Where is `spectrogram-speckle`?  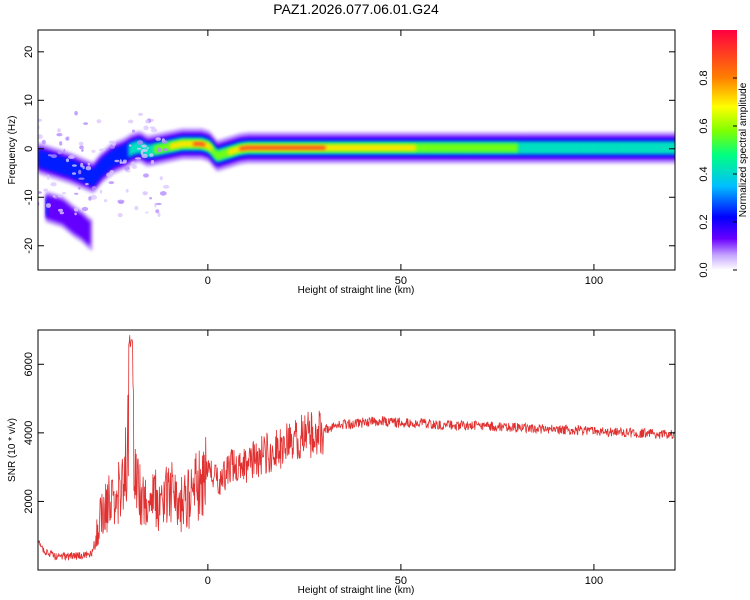 spectrogram-speckle is located at coordinates (104, 164).